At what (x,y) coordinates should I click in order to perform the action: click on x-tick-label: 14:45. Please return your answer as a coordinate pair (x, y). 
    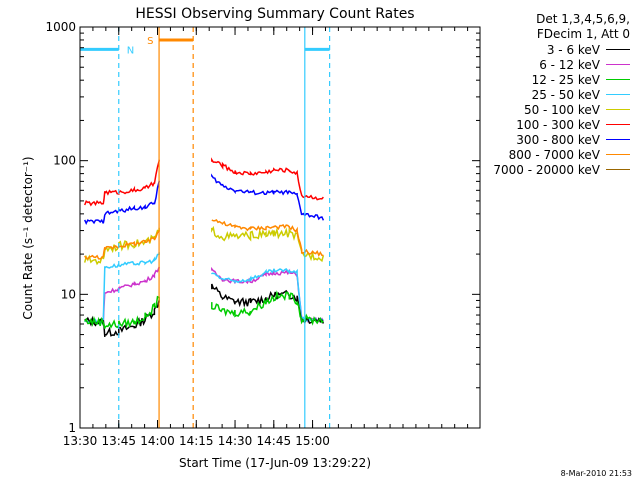
    Looking at the image, I should click on (274, 441).